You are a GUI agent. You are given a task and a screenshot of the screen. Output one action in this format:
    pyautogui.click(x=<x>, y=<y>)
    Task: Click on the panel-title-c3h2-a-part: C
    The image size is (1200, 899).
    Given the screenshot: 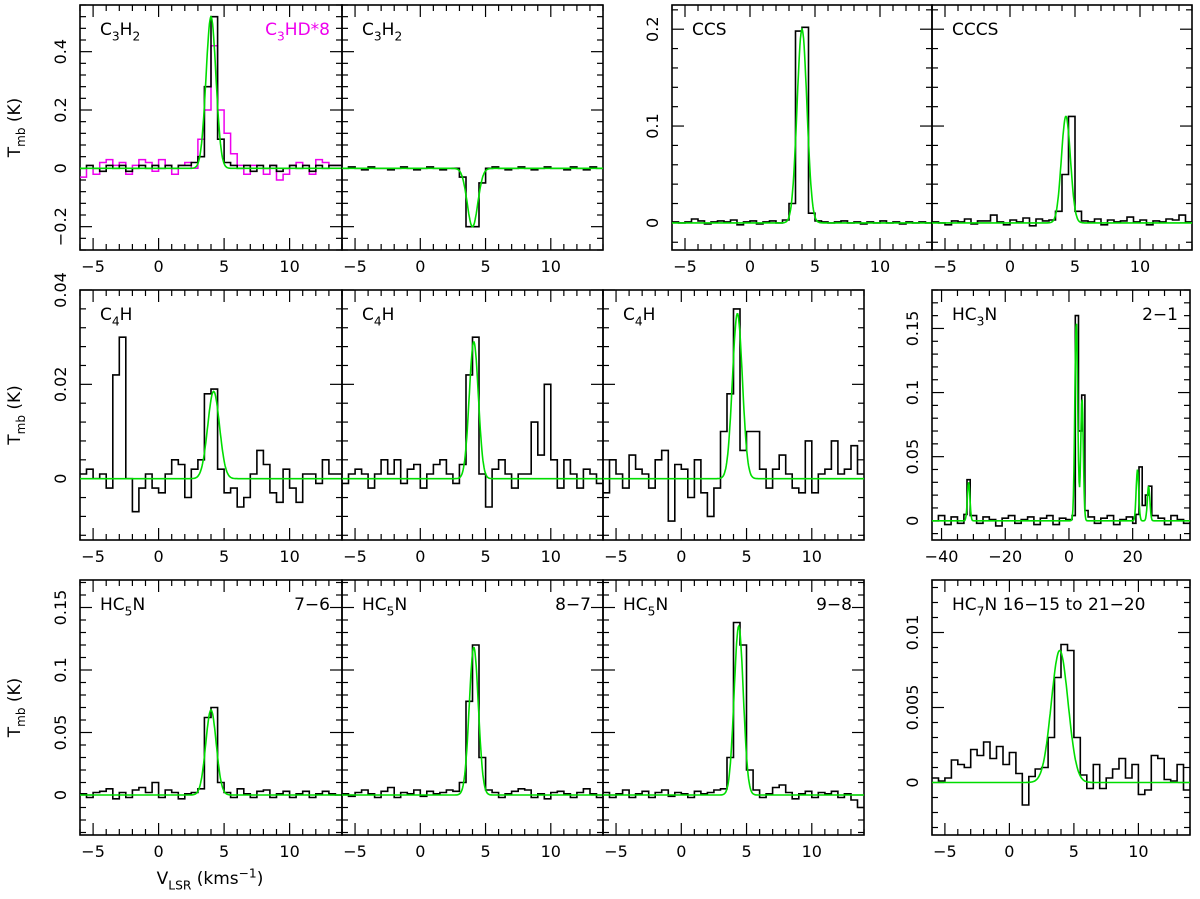 What is the action you would take?
    pyautogui.click(x=106, y=30)
    